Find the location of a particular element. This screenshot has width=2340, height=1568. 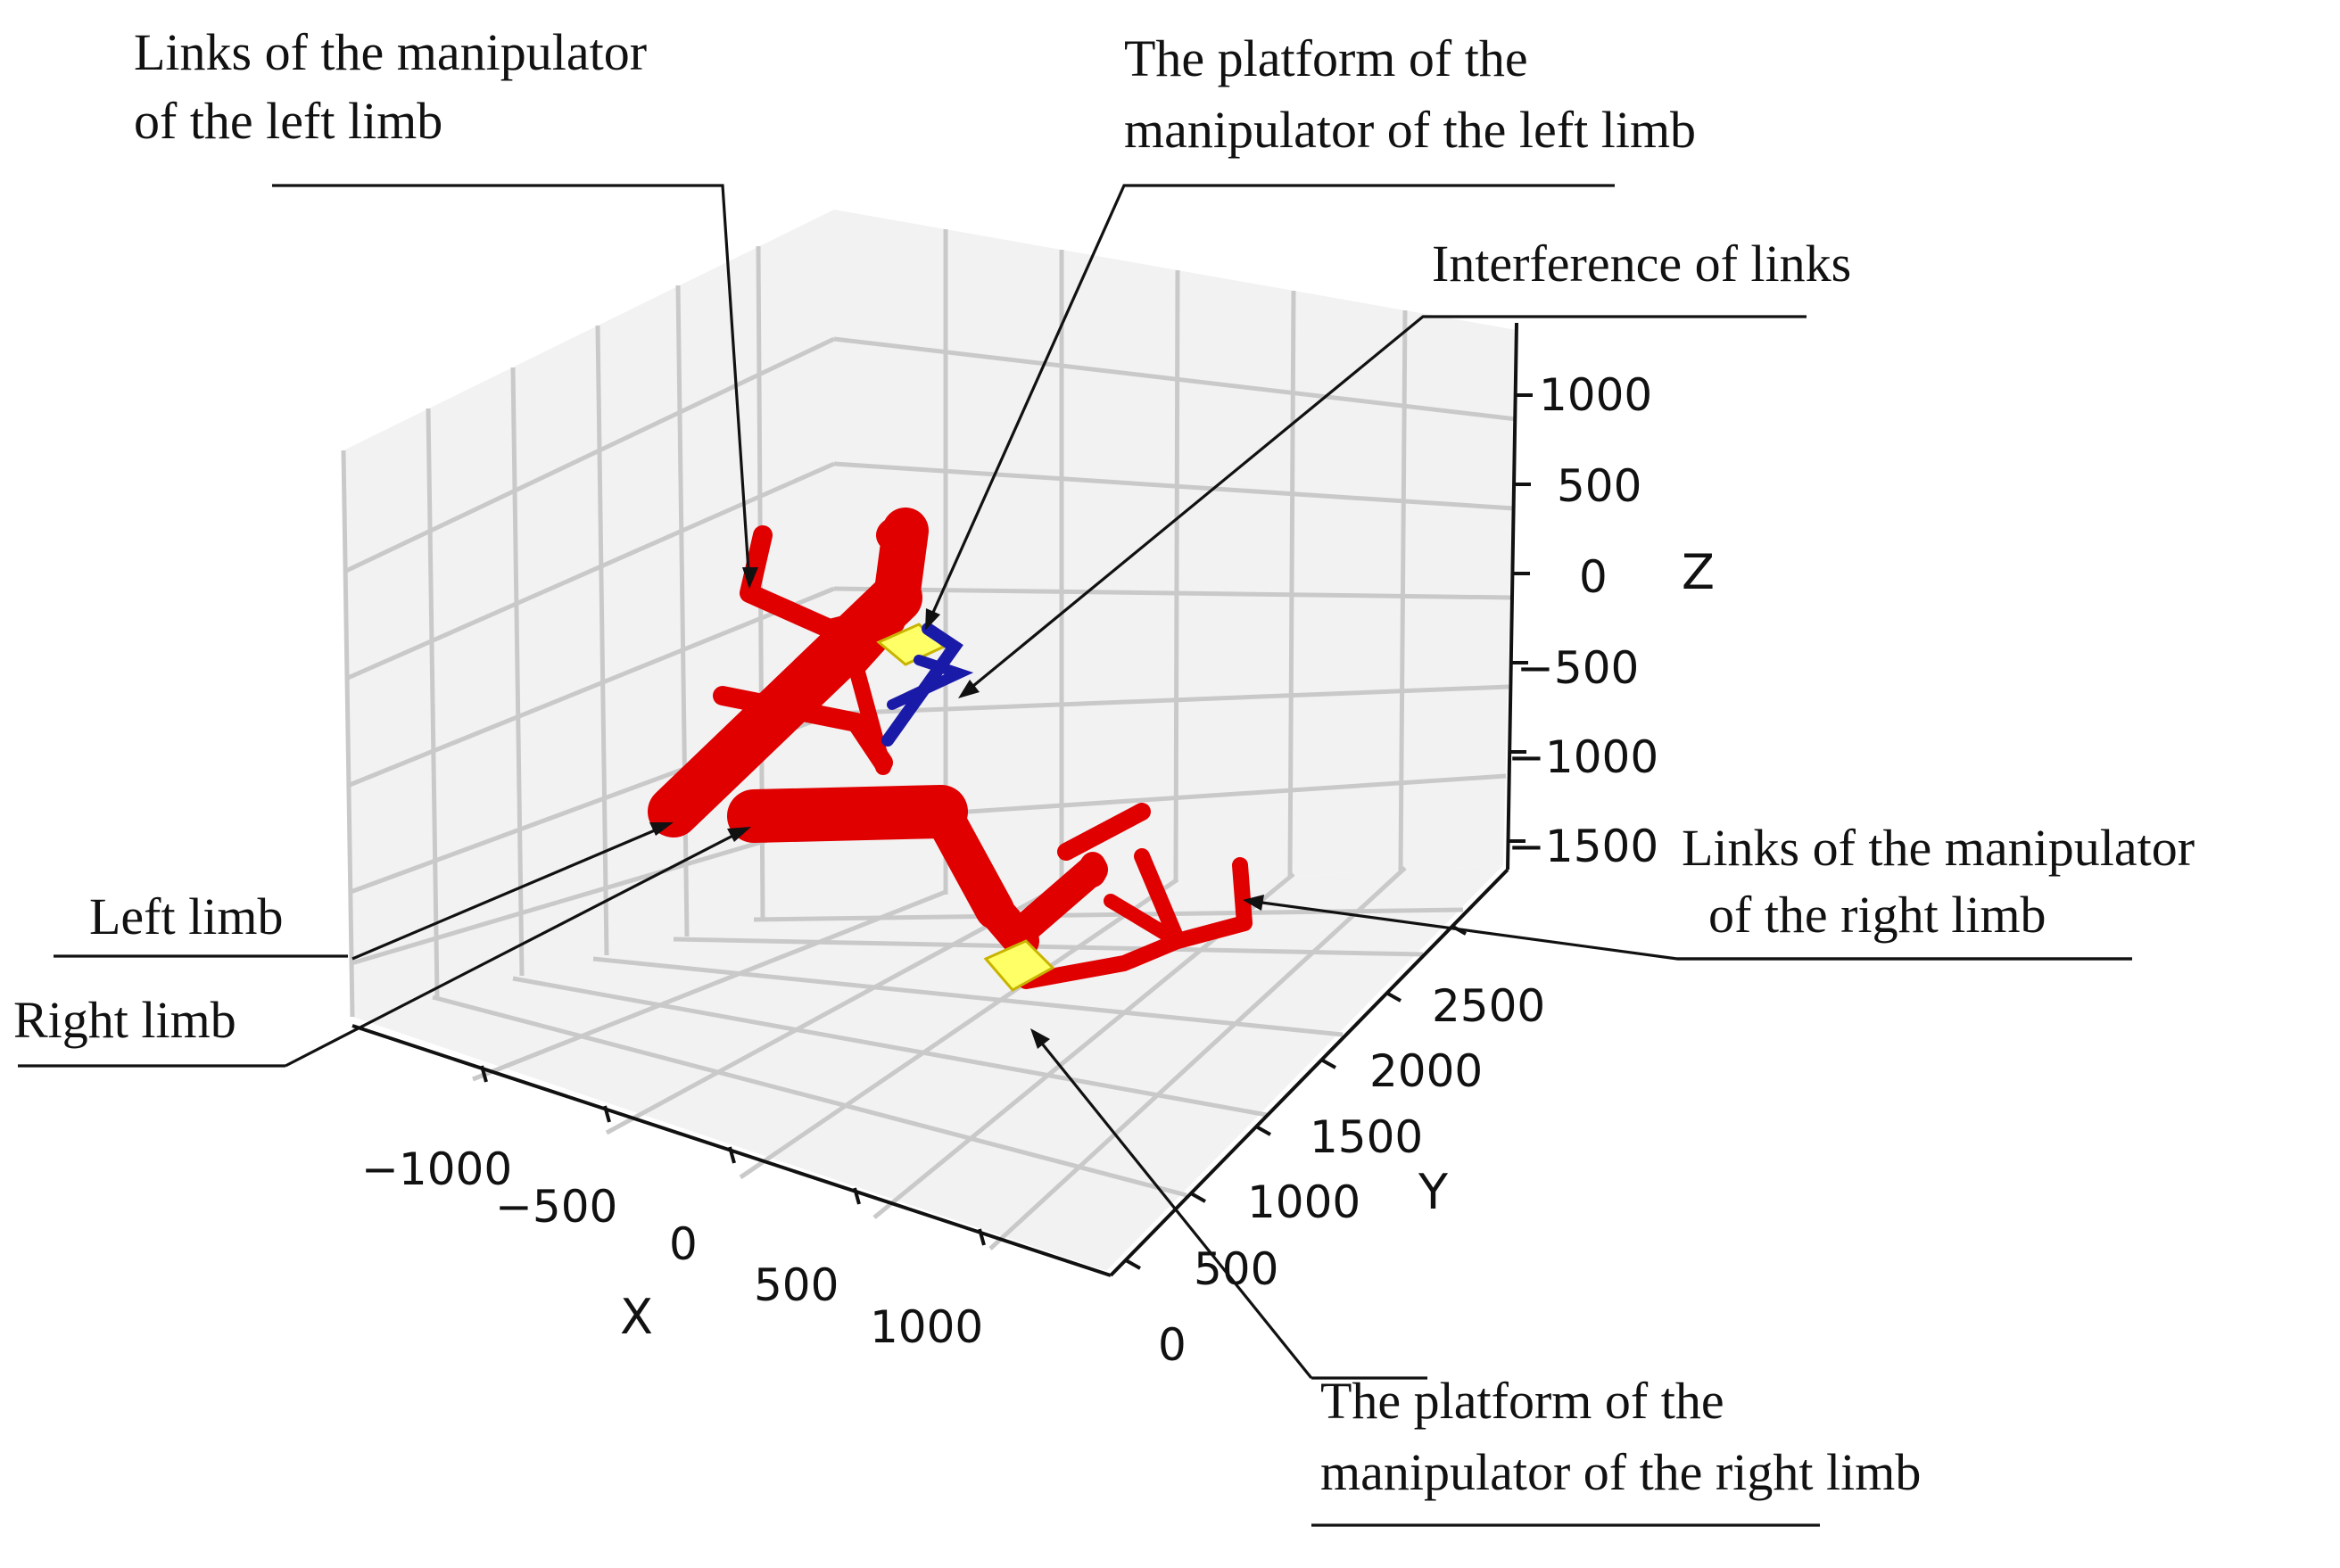

annotation-platform-right: The platform of the is located at coordinates (1522, 1401).